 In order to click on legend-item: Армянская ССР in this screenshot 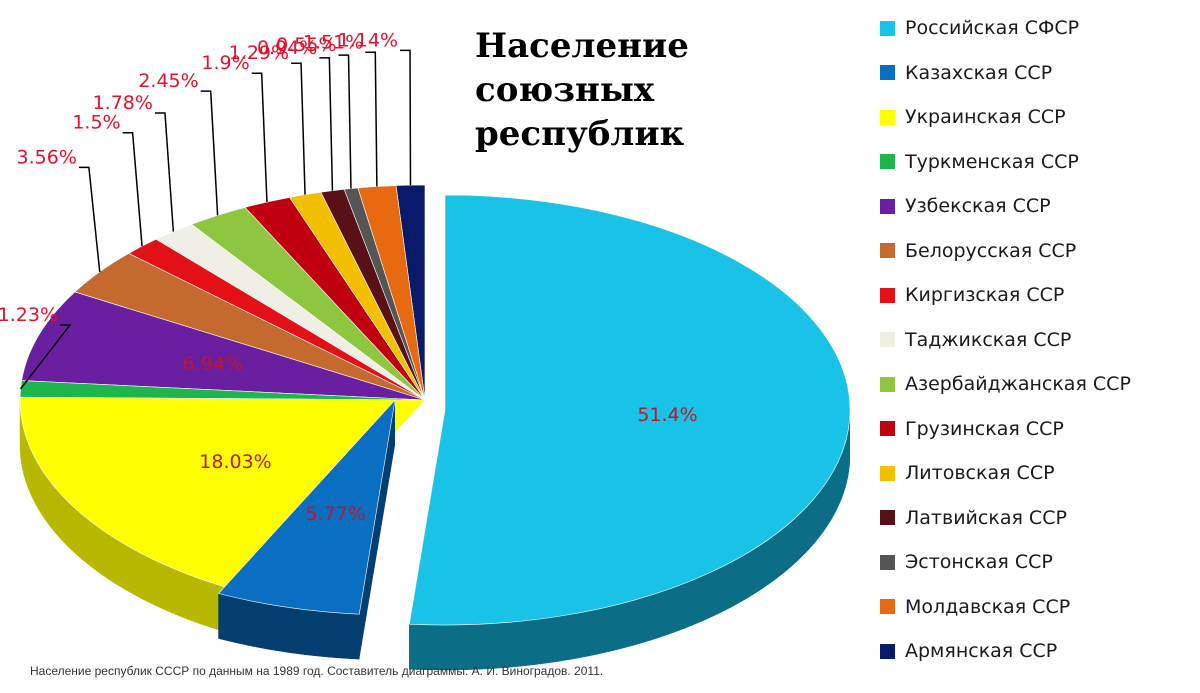, I will do `click(1037, 651)`.